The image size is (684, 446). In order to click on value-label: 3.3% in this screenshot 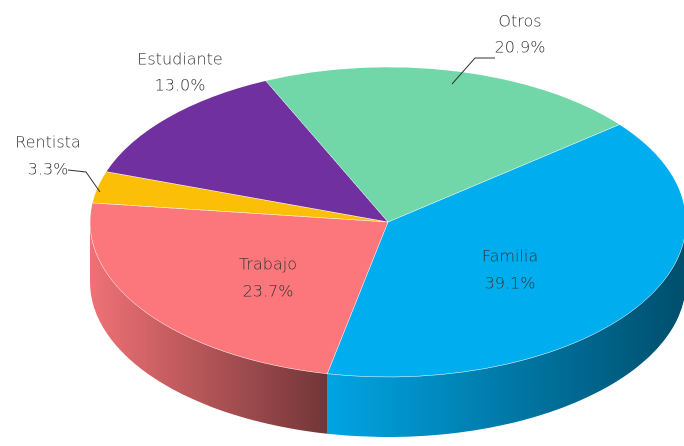, I will do `click(48, 169)`.